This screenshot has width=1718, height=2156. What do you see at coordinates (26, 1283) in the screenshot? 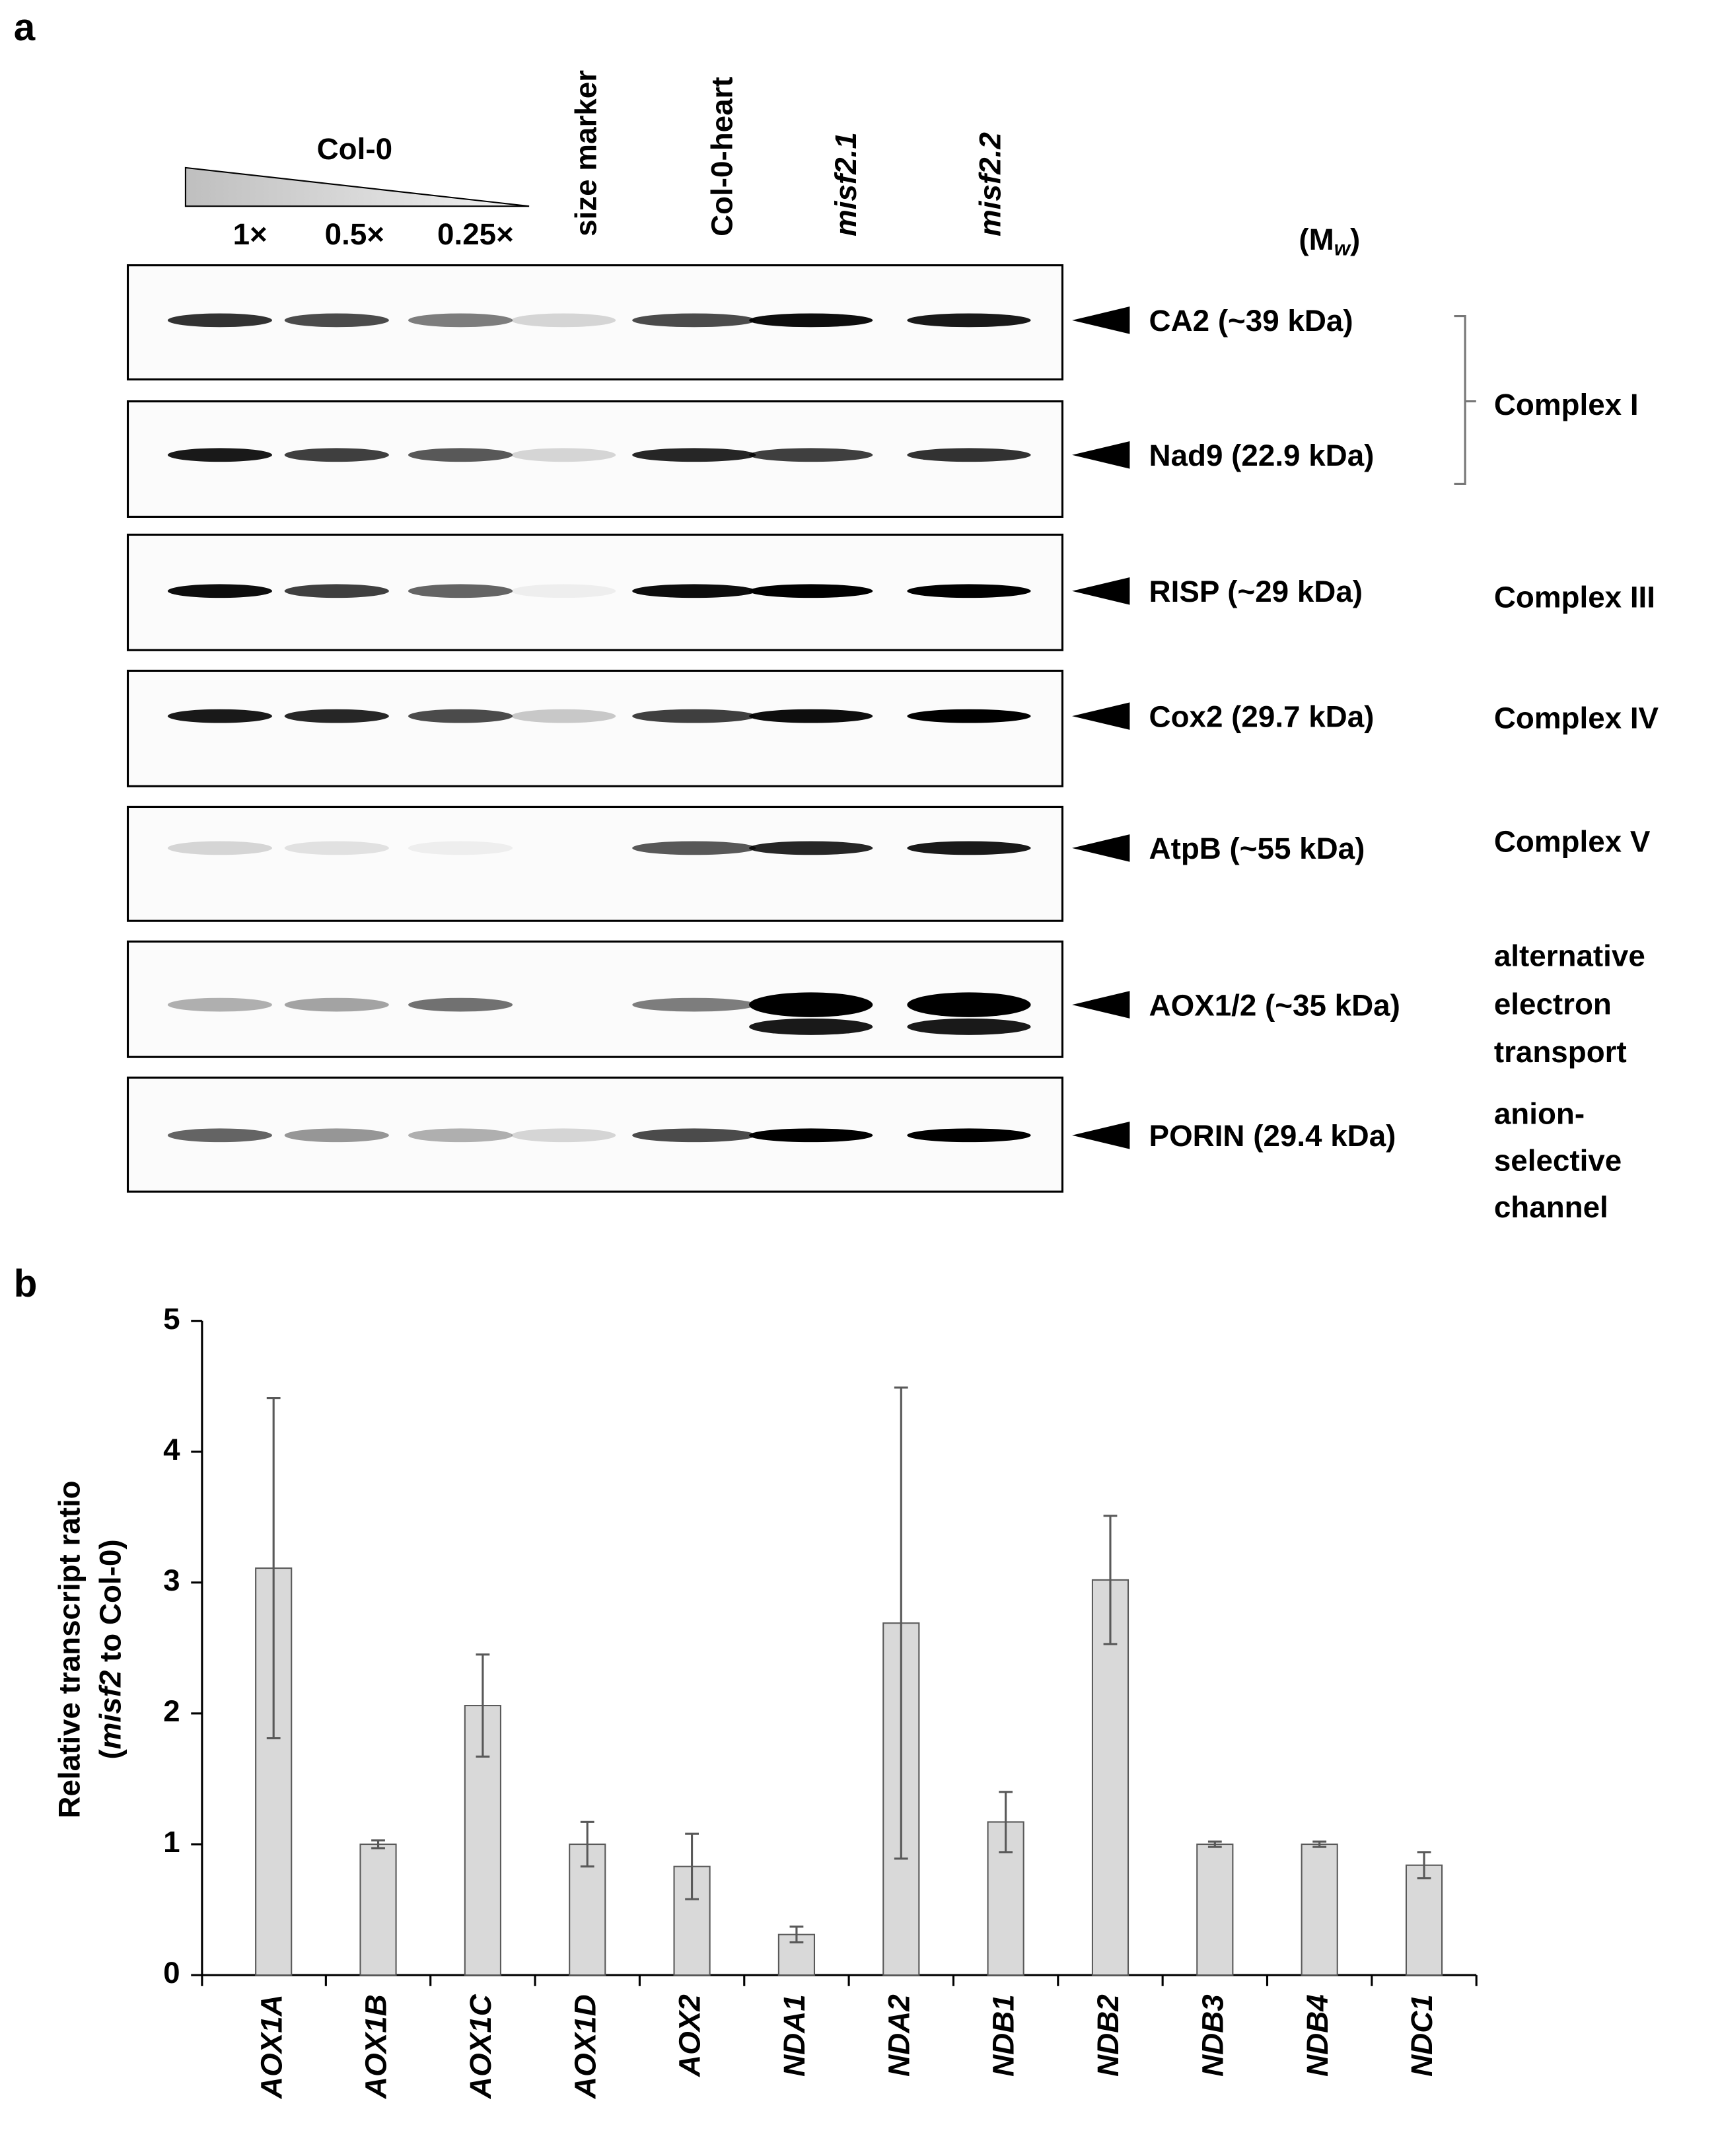
I see `panel-label: b` at bounding box center [26, 1283].